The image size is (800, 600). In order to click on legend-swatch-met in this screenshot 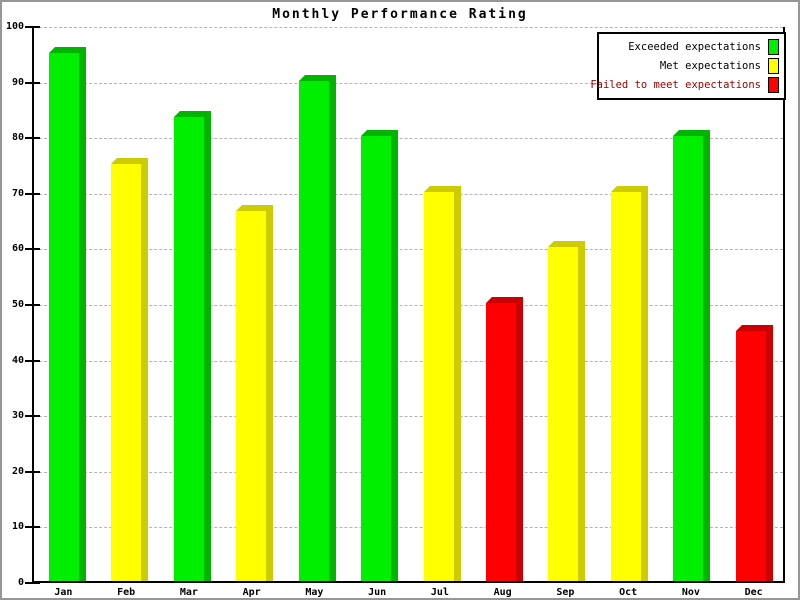, I will do `click(773, 65)`.